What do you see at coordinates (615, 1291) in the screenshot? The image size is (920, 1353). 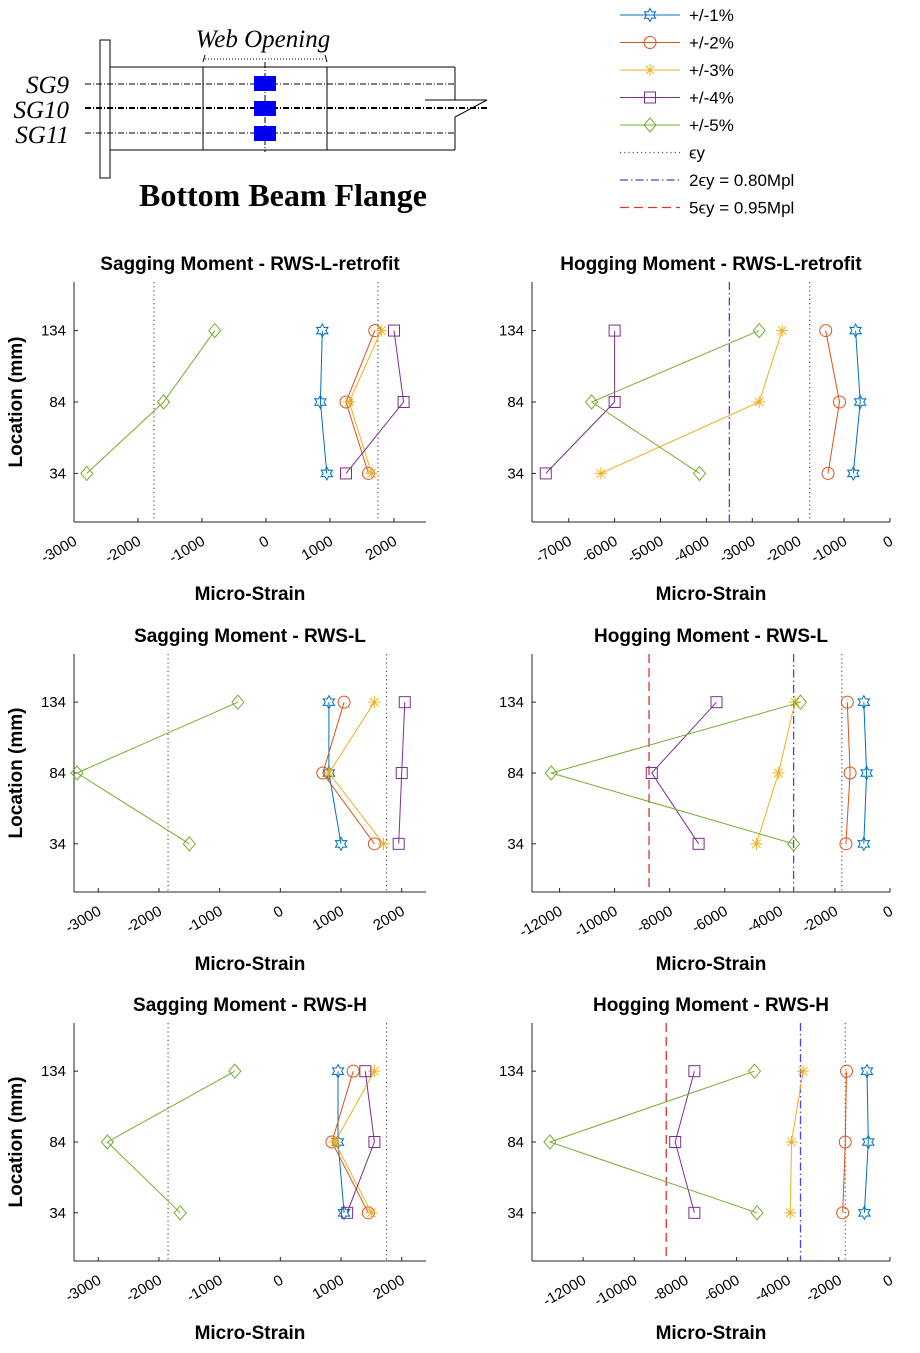 I see `x-tick-label: -10000` at bounding box center [615, 1291].